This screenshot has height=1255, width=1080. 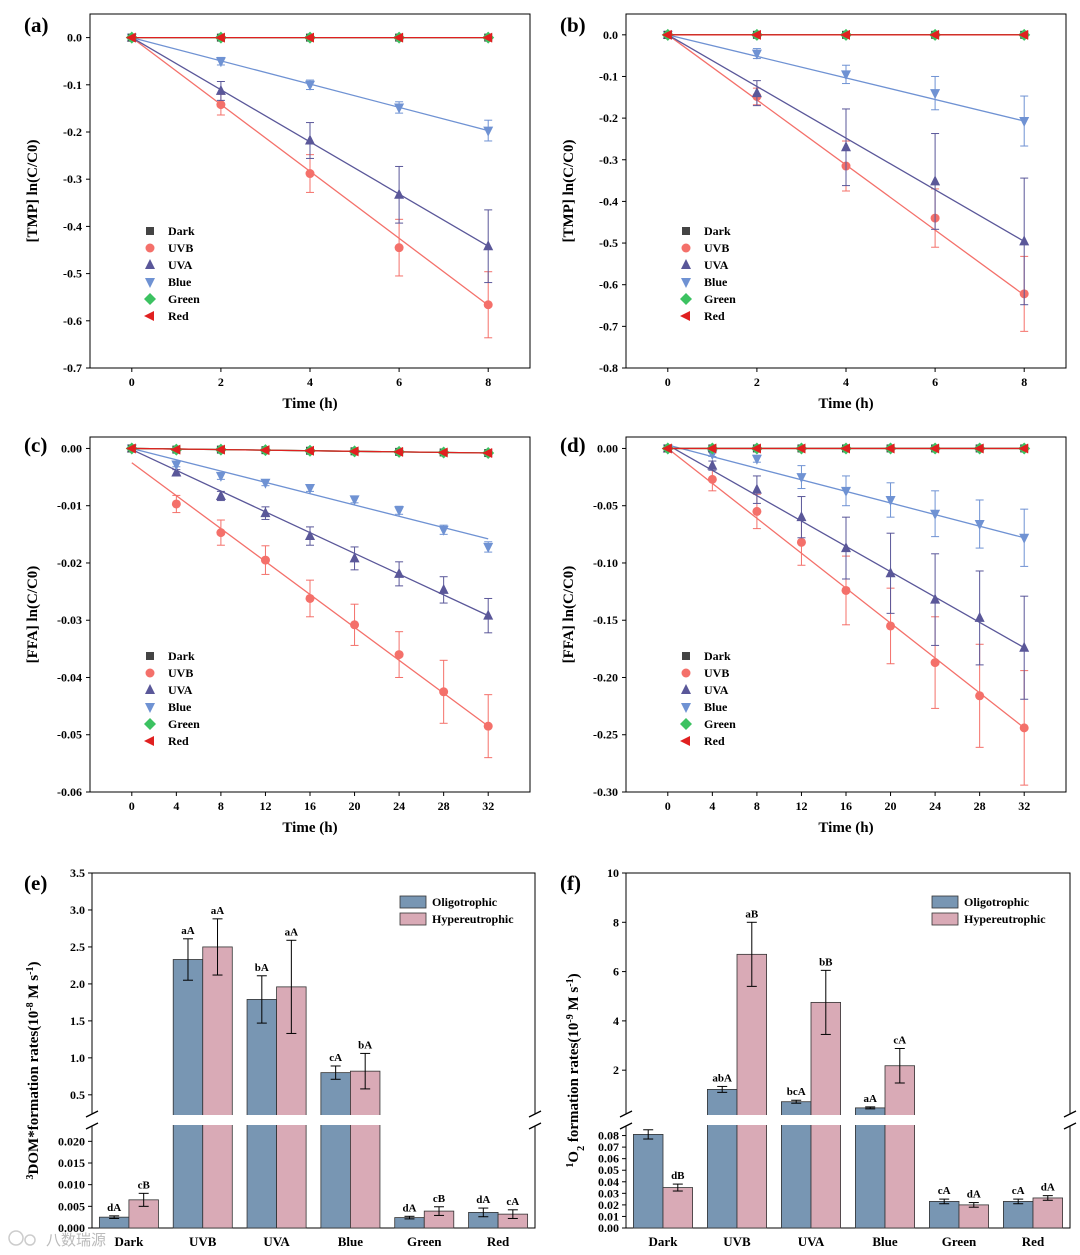 I want to click on y-tick-label: -0.03, so click(x=69, y=620).